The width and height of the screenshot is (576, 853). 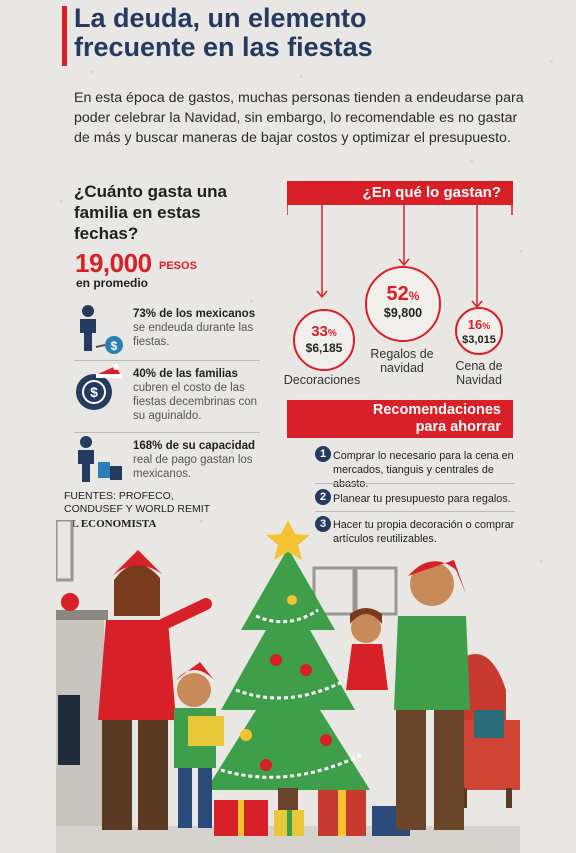 What do you see at coordinates (322, 380) in the screenshot?
I see `label-decoraciones: Decoraciones` at bounding box center [322, 380].